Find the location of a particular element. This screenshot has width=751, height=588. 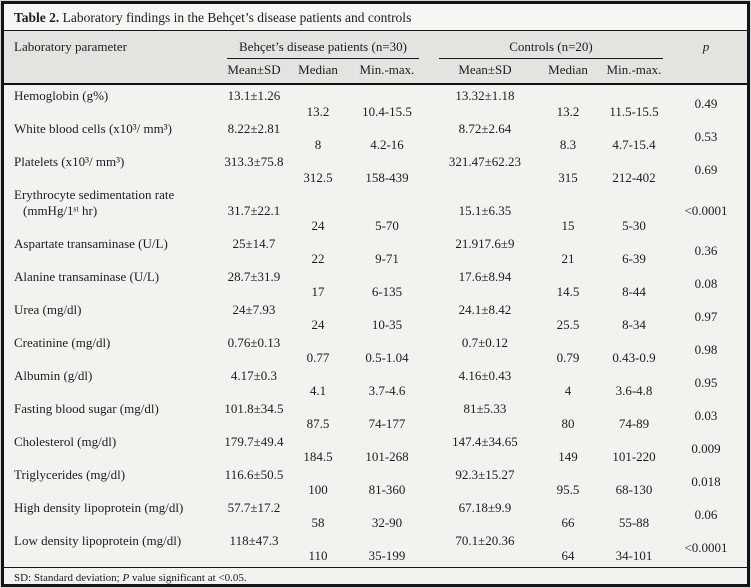

subheader-controls-median: Median is located at coordinates (568, 69).